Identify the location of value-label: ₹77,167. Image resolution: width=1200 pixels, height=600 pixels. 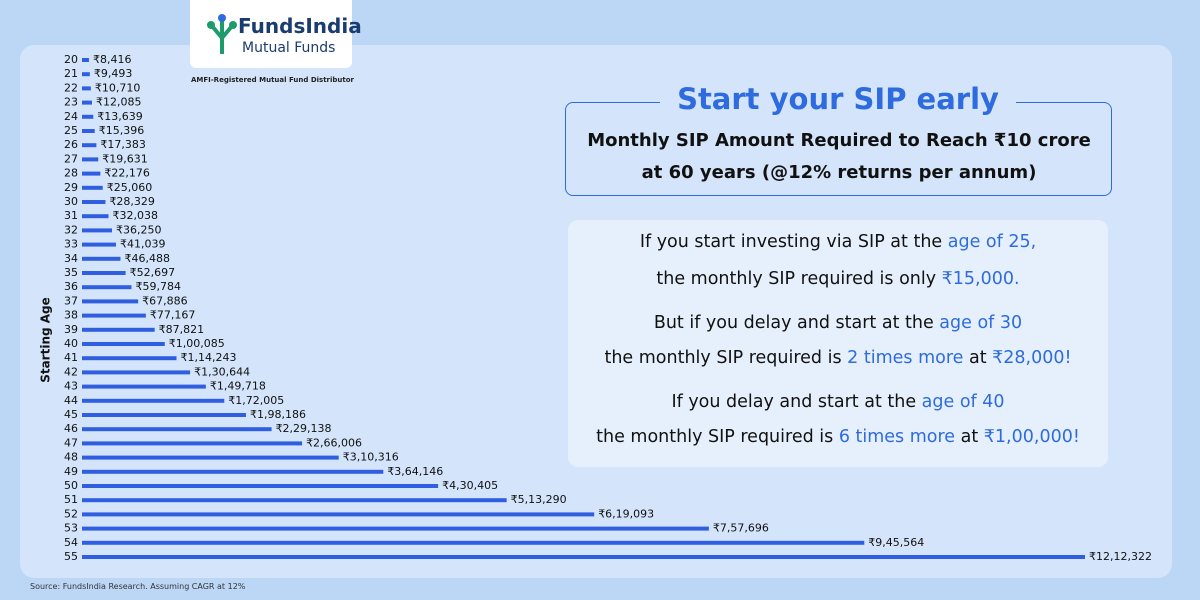
(173, 315).